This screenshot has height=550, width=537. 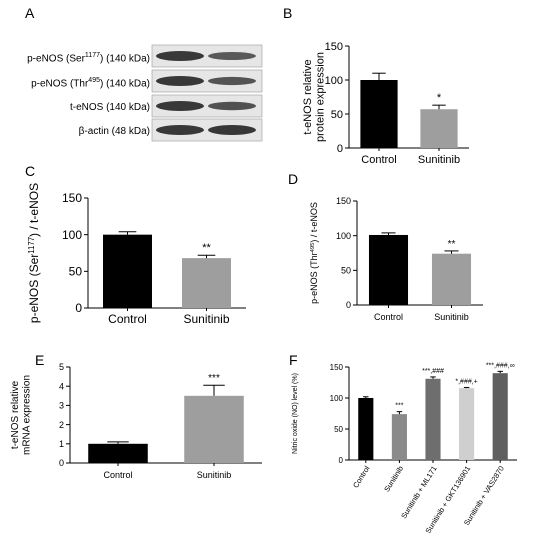 What do you see at coordinates (314, 97) in the screenshot?
I see `y-axis-label: t-eNOS relativeprotein expression` at bounding box center [314, 97].